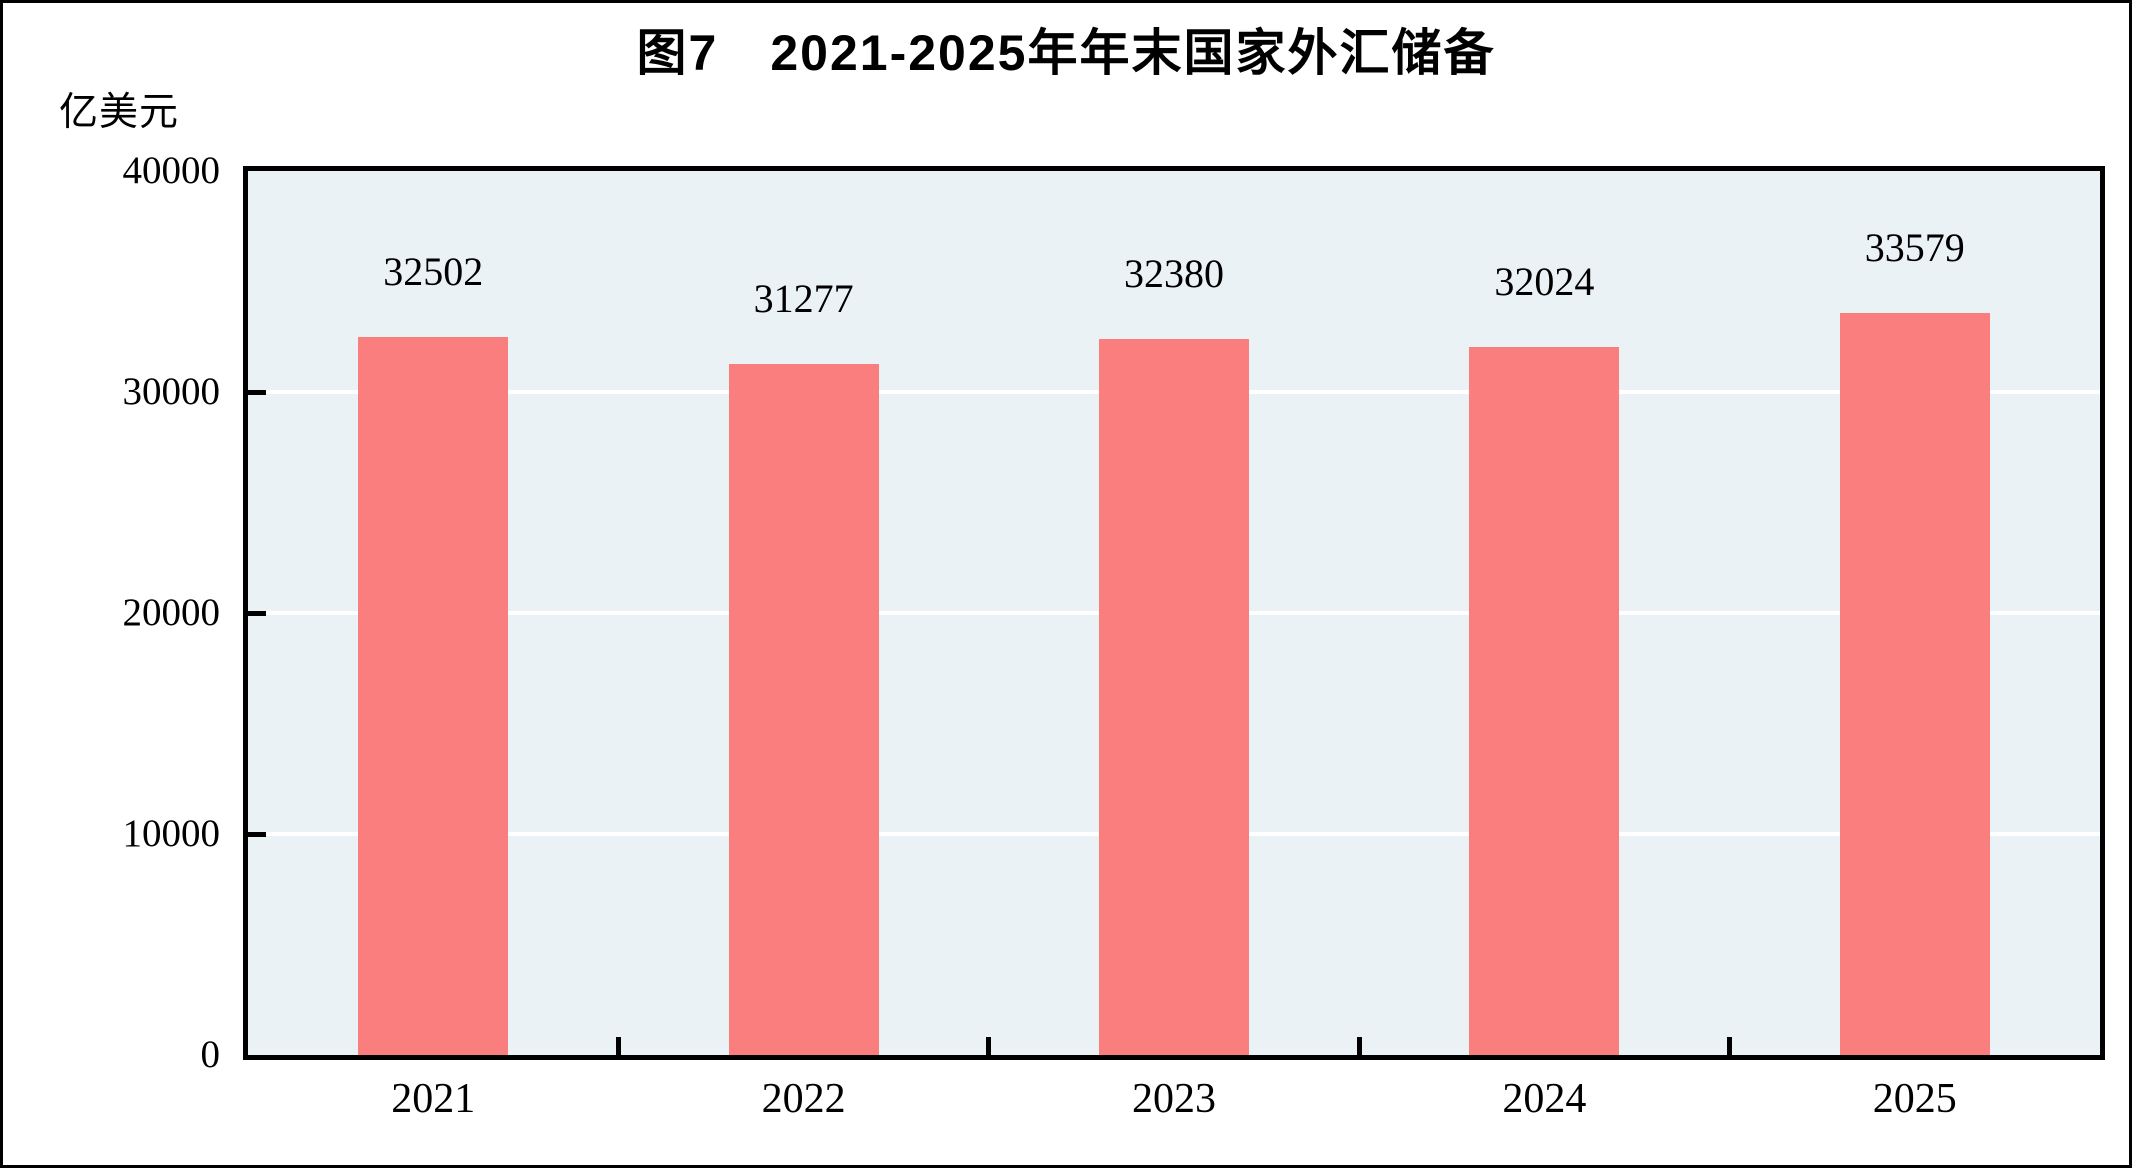 The image size is (2132, 1168). Describe the element at coordinates (1174, 274) in the screenshot. I see `bar-value-label-2023: 32380` at that location.